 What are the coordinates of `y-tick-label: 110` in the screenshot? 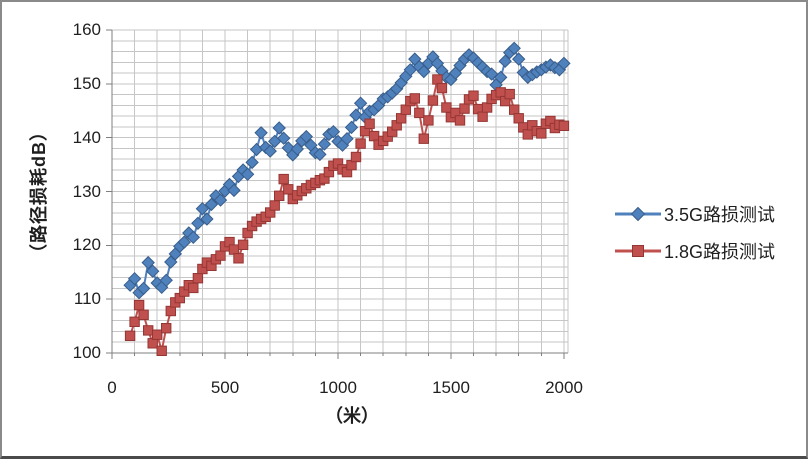 It's located at (87, 298).